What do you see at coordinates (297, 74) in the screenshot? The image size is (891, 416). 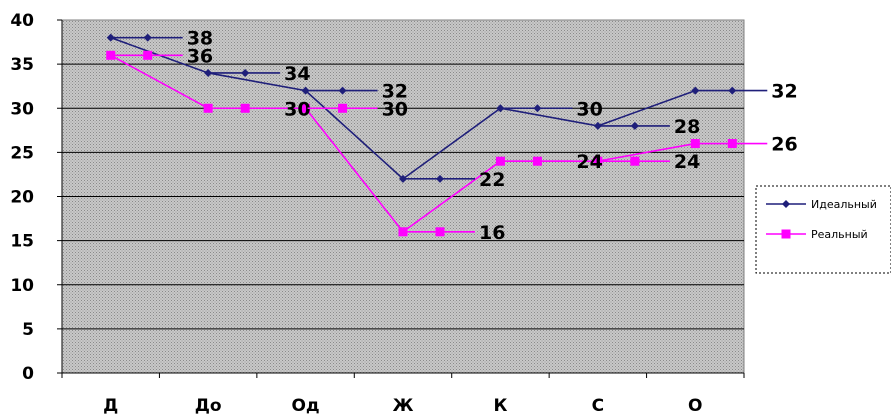 I see `data-label-s0-1: 34` at bounding box center [297, 74].